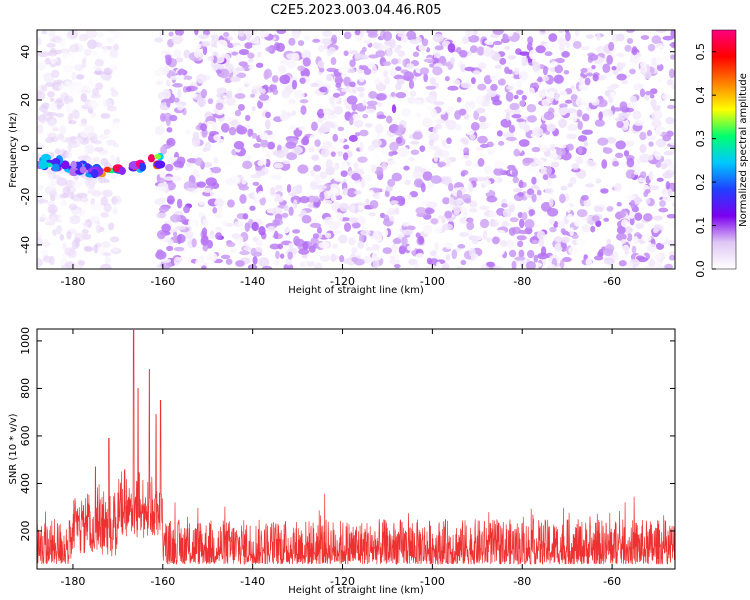  I want to click on colorbar-gradient, so click(724, 149).